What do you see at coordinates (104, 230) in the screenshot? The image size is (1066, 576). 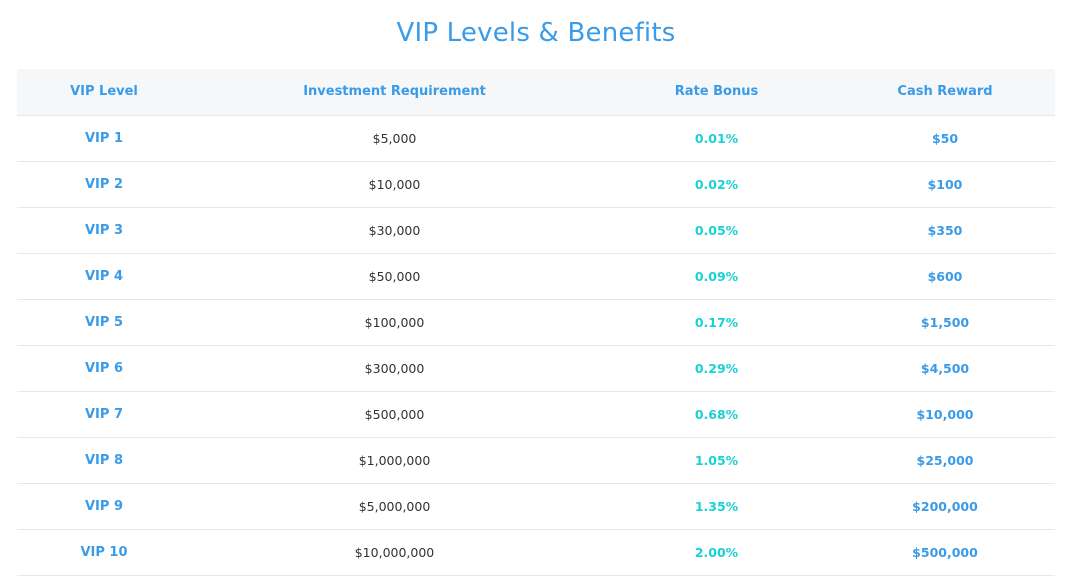 I see `vip-level-cell: VIP 3` at bounding box center [104, 230].